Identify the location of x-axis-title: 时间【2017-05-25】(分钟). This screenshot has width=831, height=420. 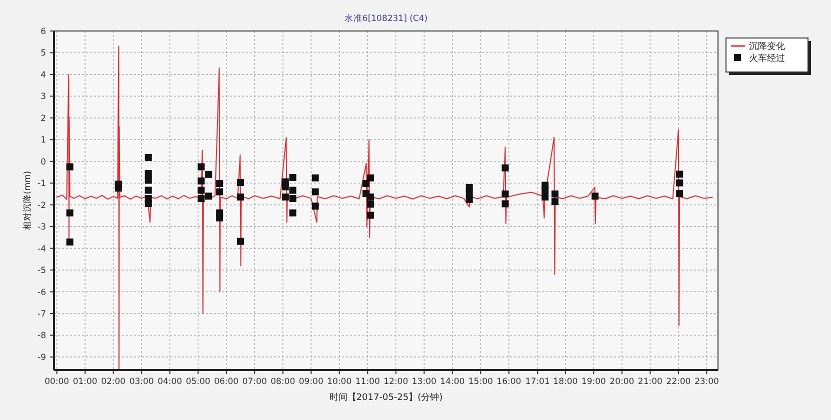
(386, 397).